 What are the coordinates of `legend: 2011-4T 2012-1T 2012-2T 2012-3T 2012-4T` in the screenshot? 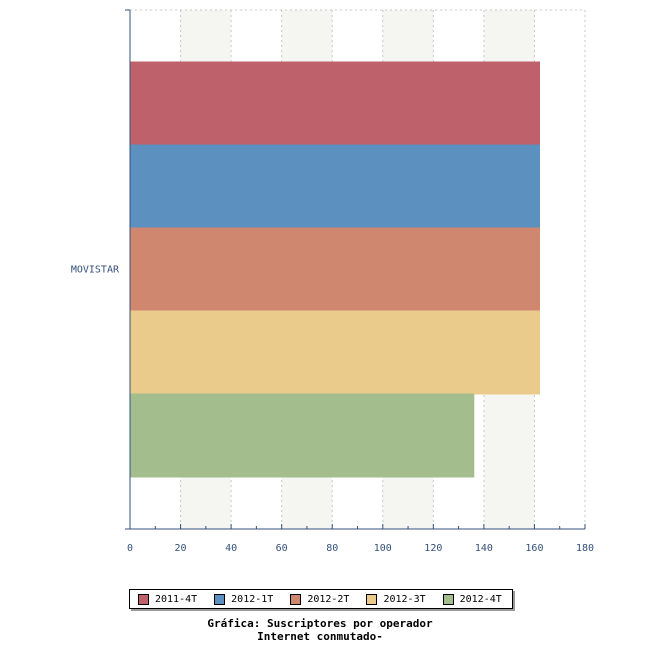 It's located at (321, 599).